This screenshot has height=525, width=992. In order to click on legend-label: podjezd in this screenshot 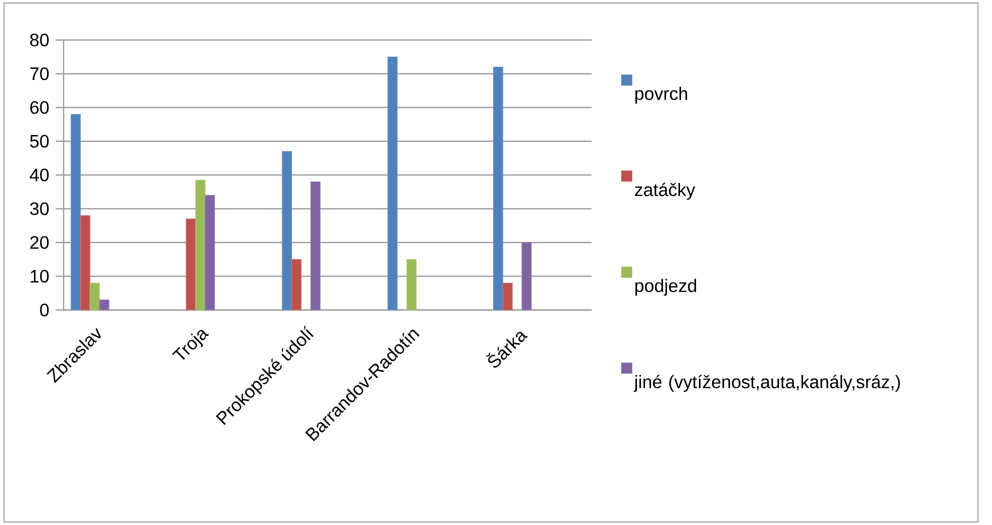, I will do `click(665, 287)`.